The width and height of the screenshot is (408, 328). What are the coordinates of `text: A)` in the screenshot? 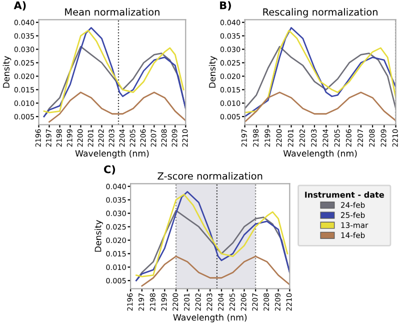 It's located at (20, 5).